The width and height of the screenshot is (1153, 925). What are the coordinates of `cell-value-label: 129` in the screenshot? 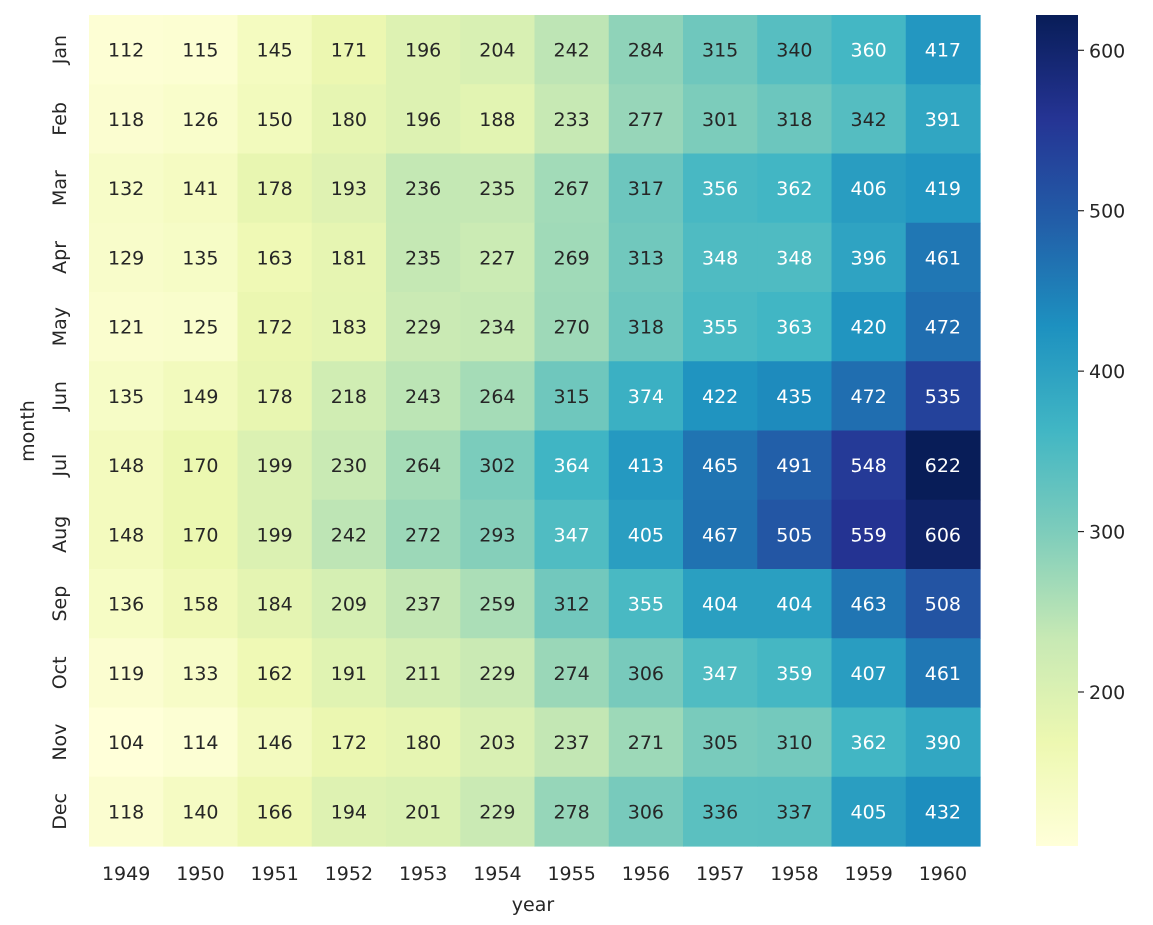 It's located at (126, 258).